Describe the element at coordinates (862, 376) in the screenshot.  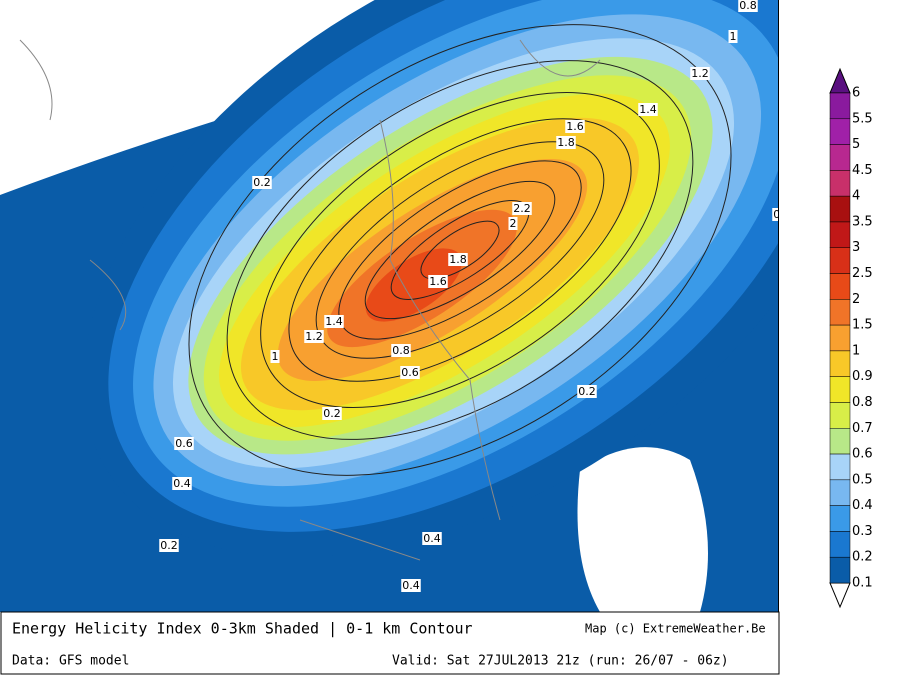
I see `colorbar-label: 0.9` at that location.